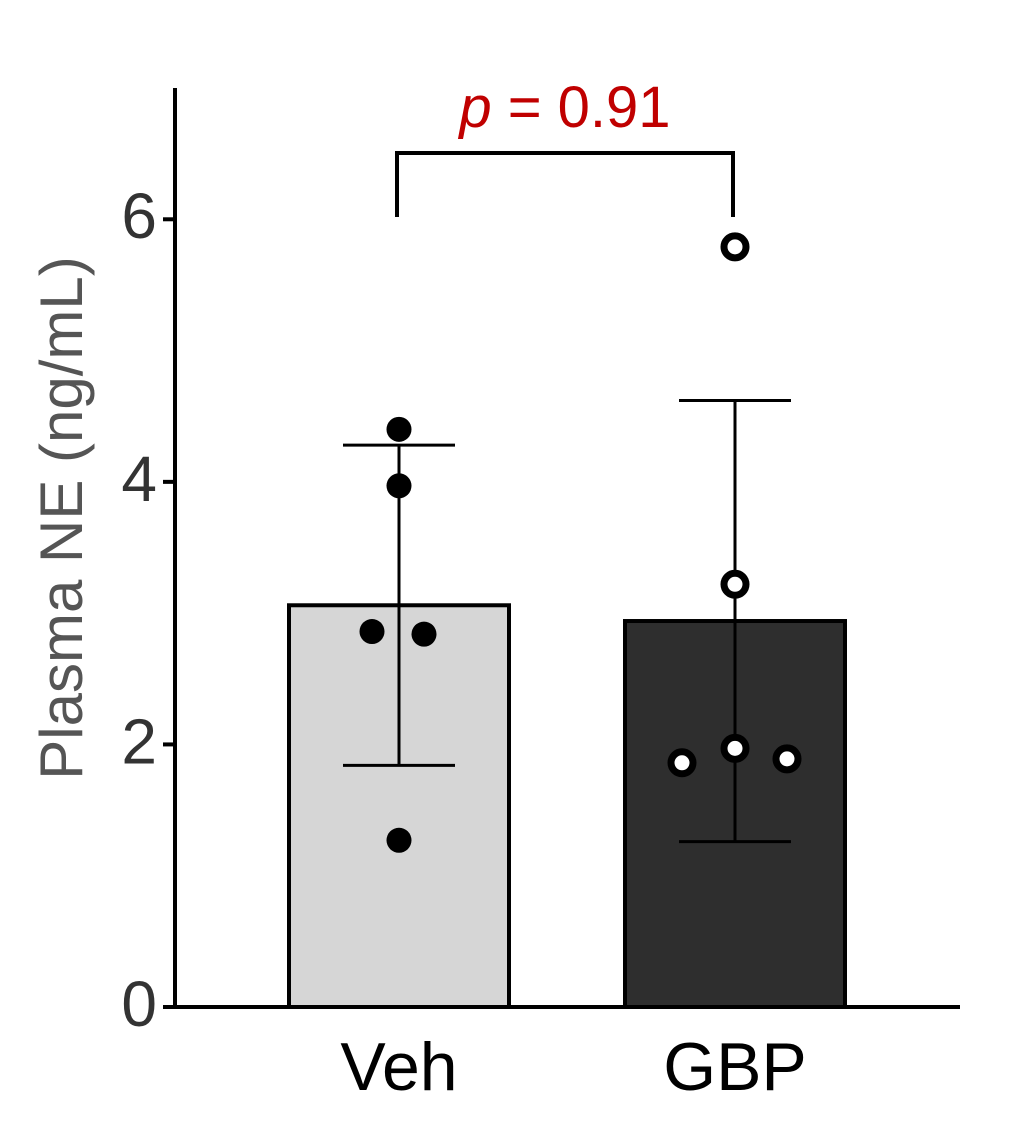 The image size is (1018, 1130). Describe the element at coordinates (61, 517) in the screenshot. I see `y-axis-label: Plasma NE (ng/mL)` at that location.